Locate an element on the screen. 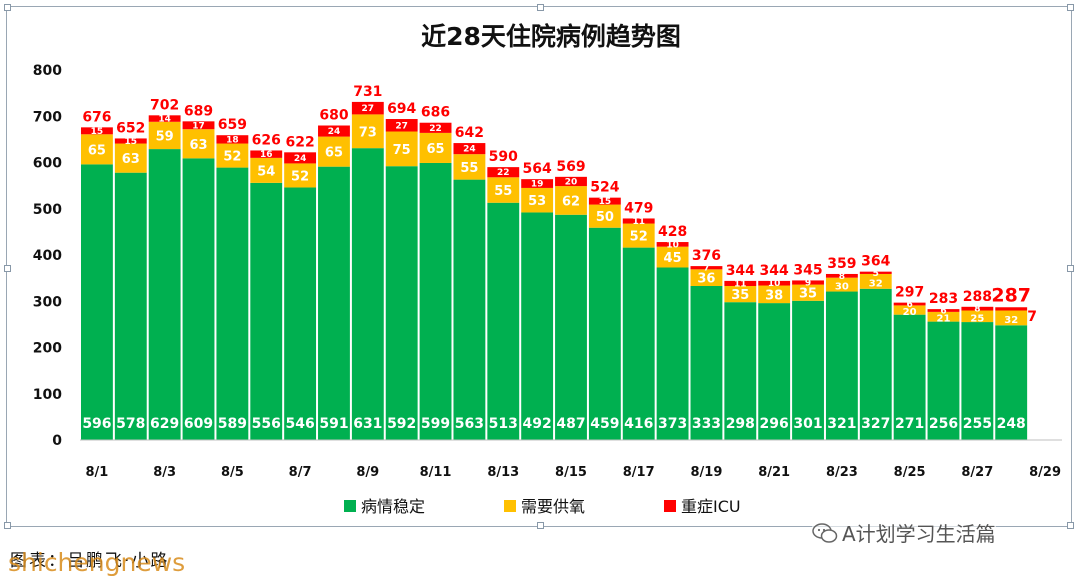  data-label-stable: 416 is located at coordinates (638, 424).